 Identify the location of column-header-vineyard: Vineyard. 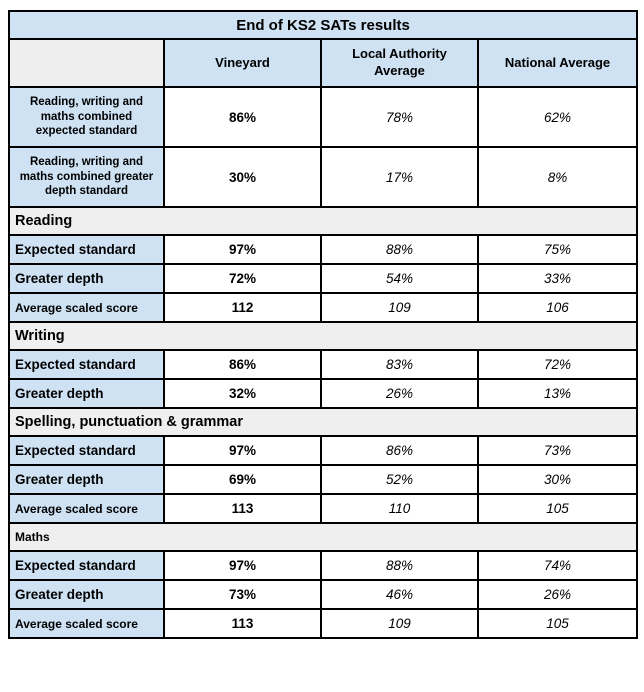
(242, 63).